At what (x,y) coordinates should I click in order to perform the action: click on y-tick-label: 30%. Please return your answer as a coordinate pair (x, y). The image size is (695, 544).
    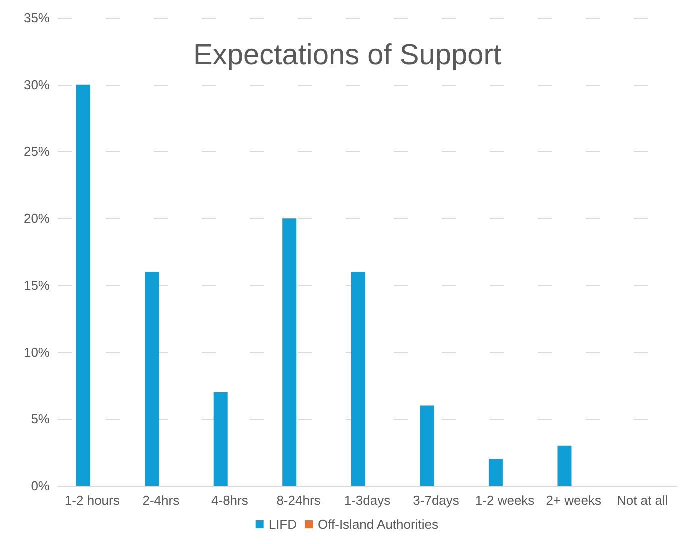
    Looking at the image, I should click on (37, 84).